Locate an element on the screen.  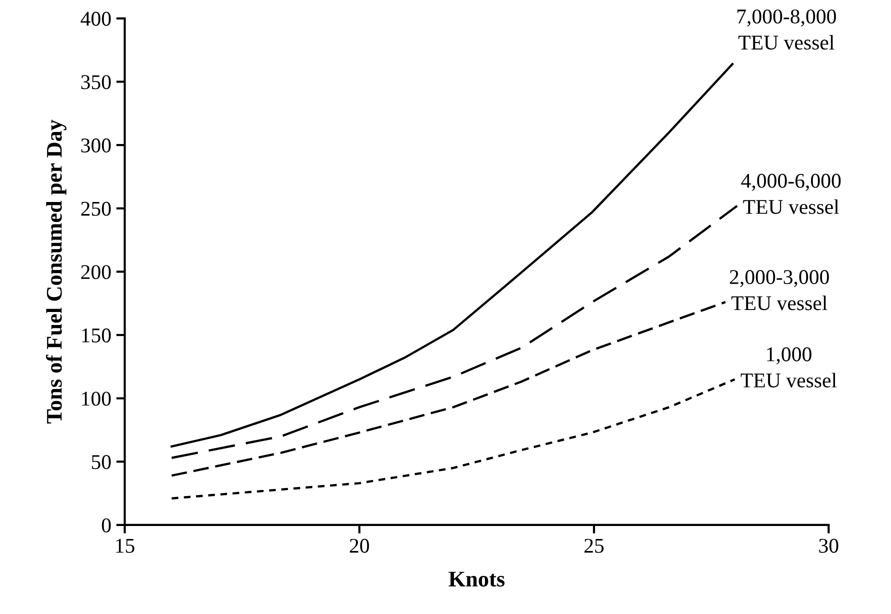
x-tick-label: 25 is located at coordinates (594, 545).